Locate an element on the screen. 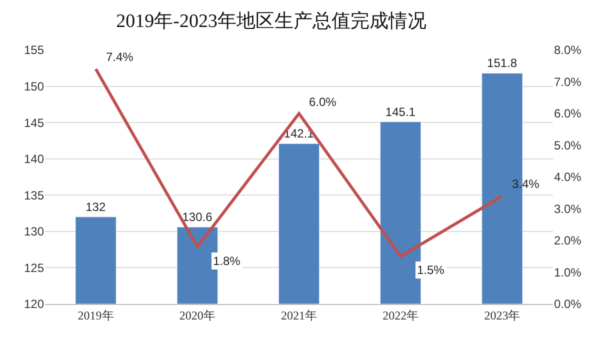 Image resolution: width=603 pixels, height=344 pixels. chart-title: 2019年-2023年地区生产总值完成情况 is located at coordinates (271, 21).